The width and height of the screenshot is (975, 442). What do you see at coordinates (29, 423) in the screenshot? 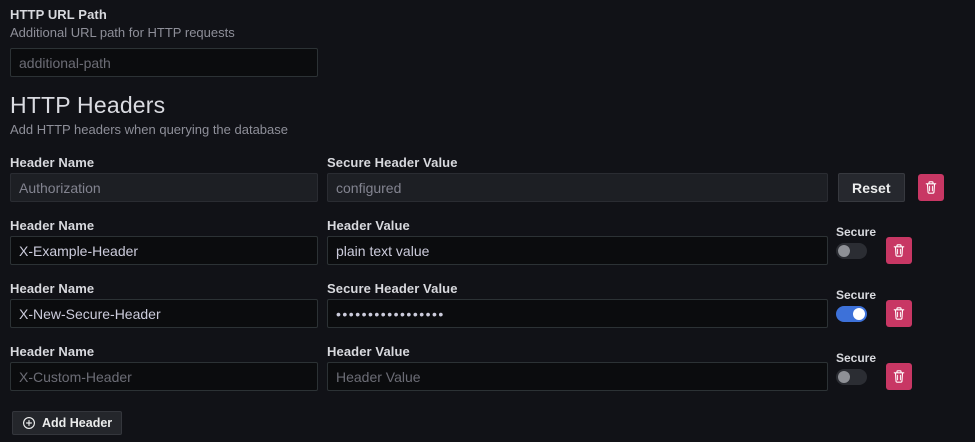
I see `circle-plus-icon` at bounding box center [29, 423].